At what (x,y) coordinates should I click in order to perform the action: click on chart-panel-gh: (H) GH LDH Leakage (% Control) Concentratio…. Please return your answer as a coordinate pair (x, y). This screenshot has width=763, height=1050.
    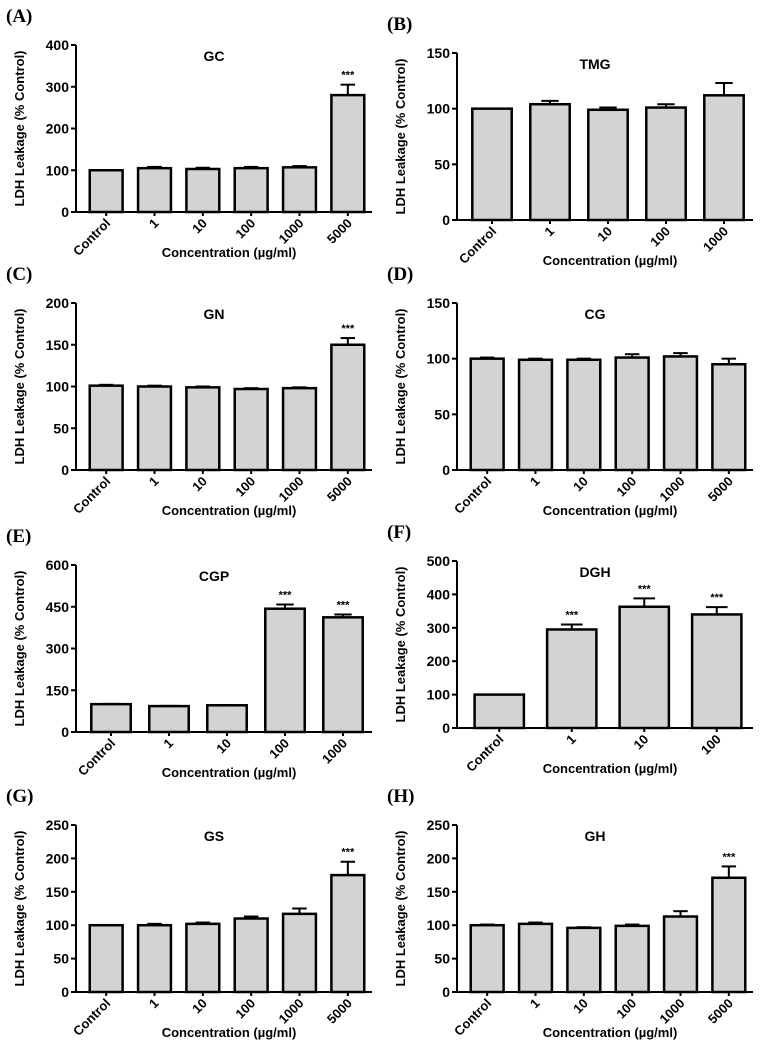
    Looking at the image, I should click on (571, 911).